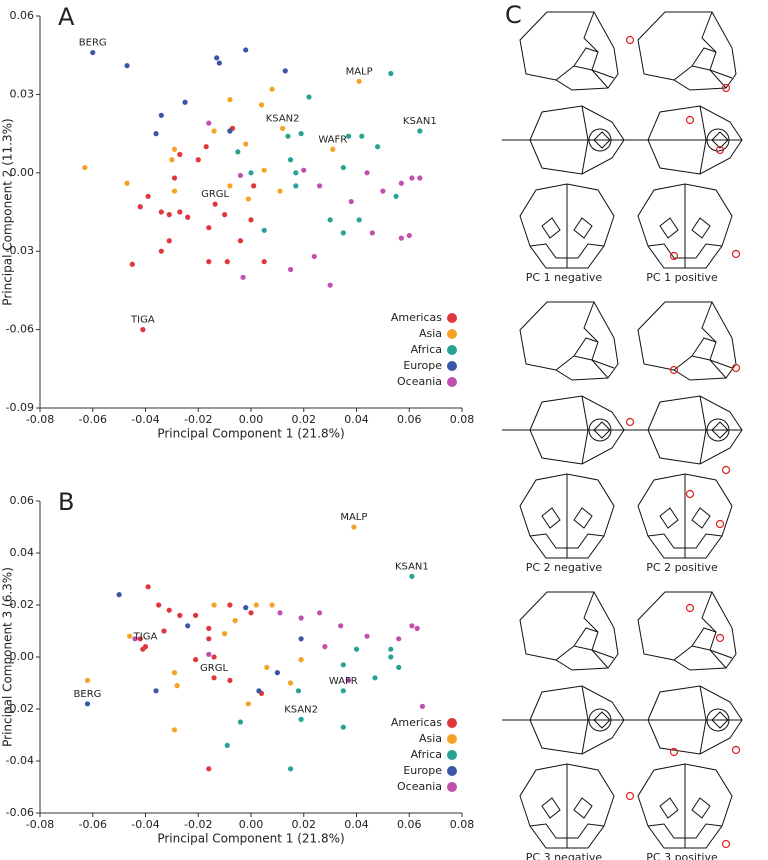 Image resolution: width=768 pixels, height=860 pixels. Describe the element at coordinates (430, 333) in the screenshot. I see `legend-label: Asia` at that location.